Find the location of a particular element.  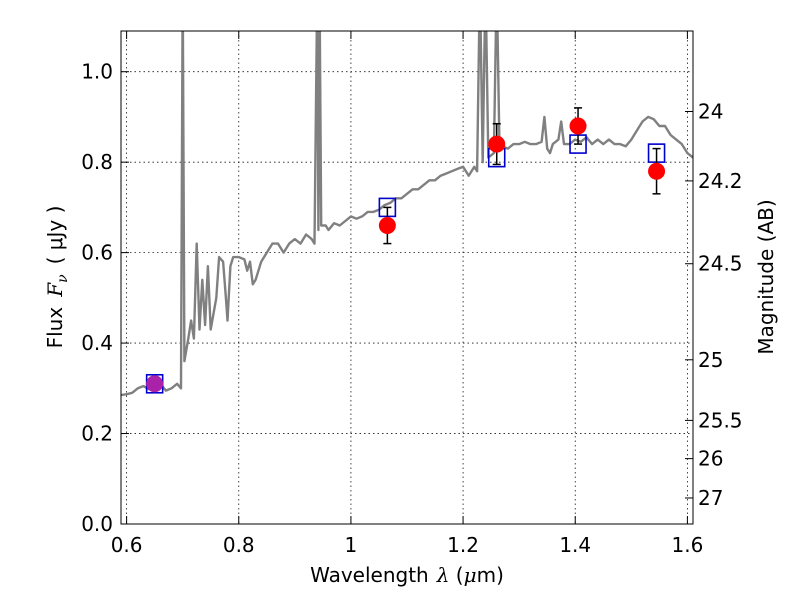

x-axis-label-unit-close: m) is located at coordinates (490, 575).